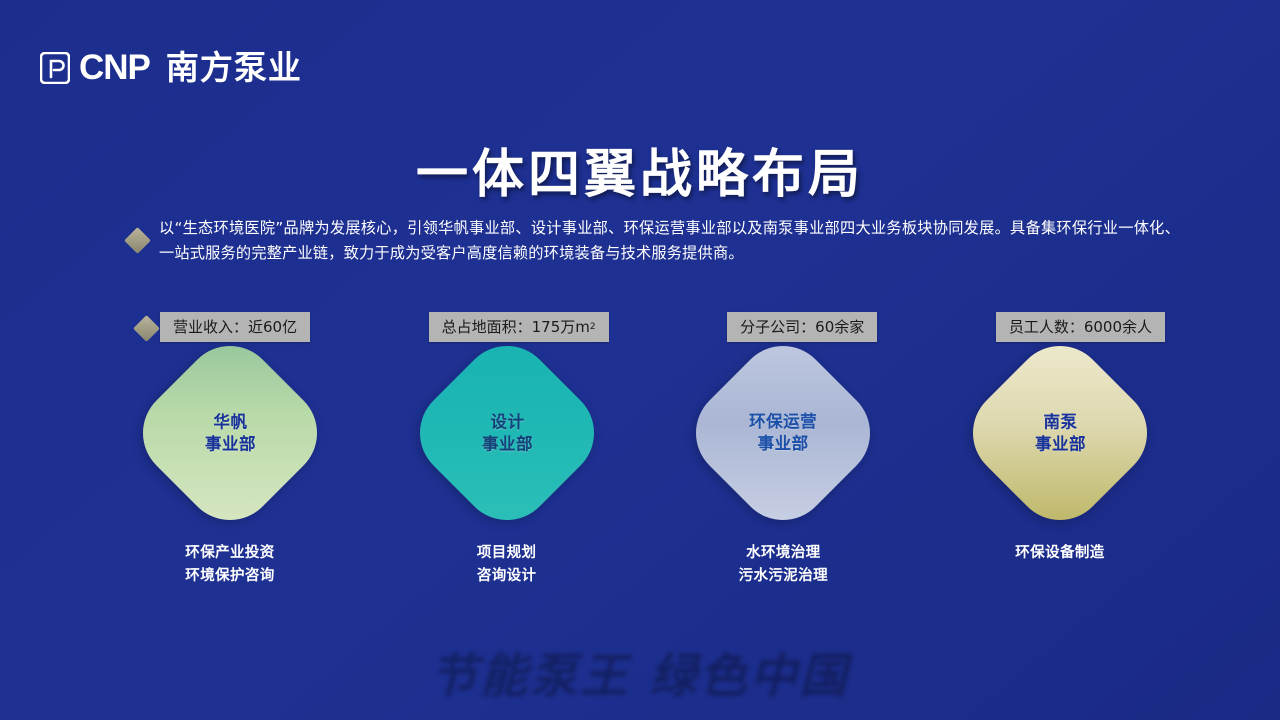  I want to click on caption-line1: 水环境治理, so click(783, 553).